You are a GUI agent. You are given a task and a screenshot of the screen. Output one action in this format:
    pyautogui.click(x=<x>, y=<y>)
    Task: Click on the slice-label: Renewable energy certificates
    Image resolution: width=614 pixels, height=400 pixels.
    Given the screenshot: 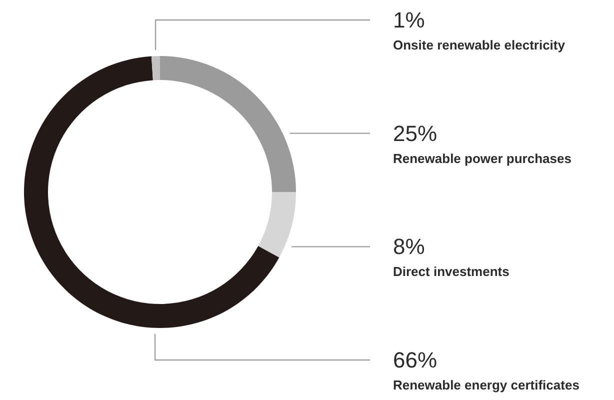 What is the action you would take?
    pyautogui.click(x=486, y=385)
    